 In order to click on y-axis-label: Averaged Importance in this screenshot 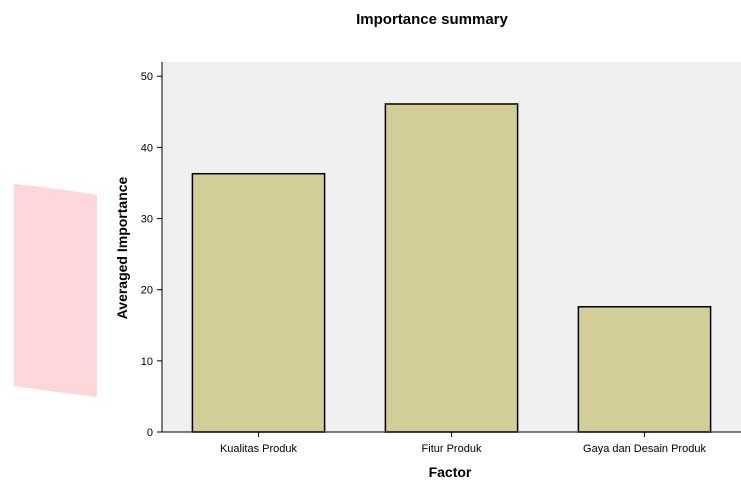, I will do `click(122, 247)`.